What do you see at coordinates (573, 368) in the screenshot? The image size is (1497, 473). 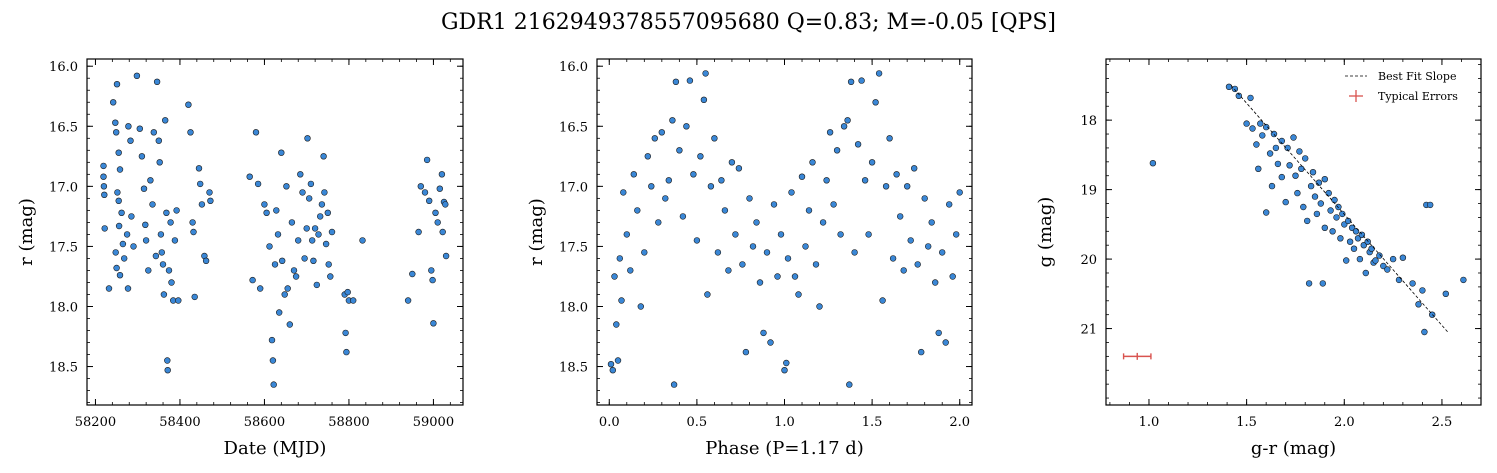 I see `y-tick-label: 18.5` at bounding box center [573, 368].